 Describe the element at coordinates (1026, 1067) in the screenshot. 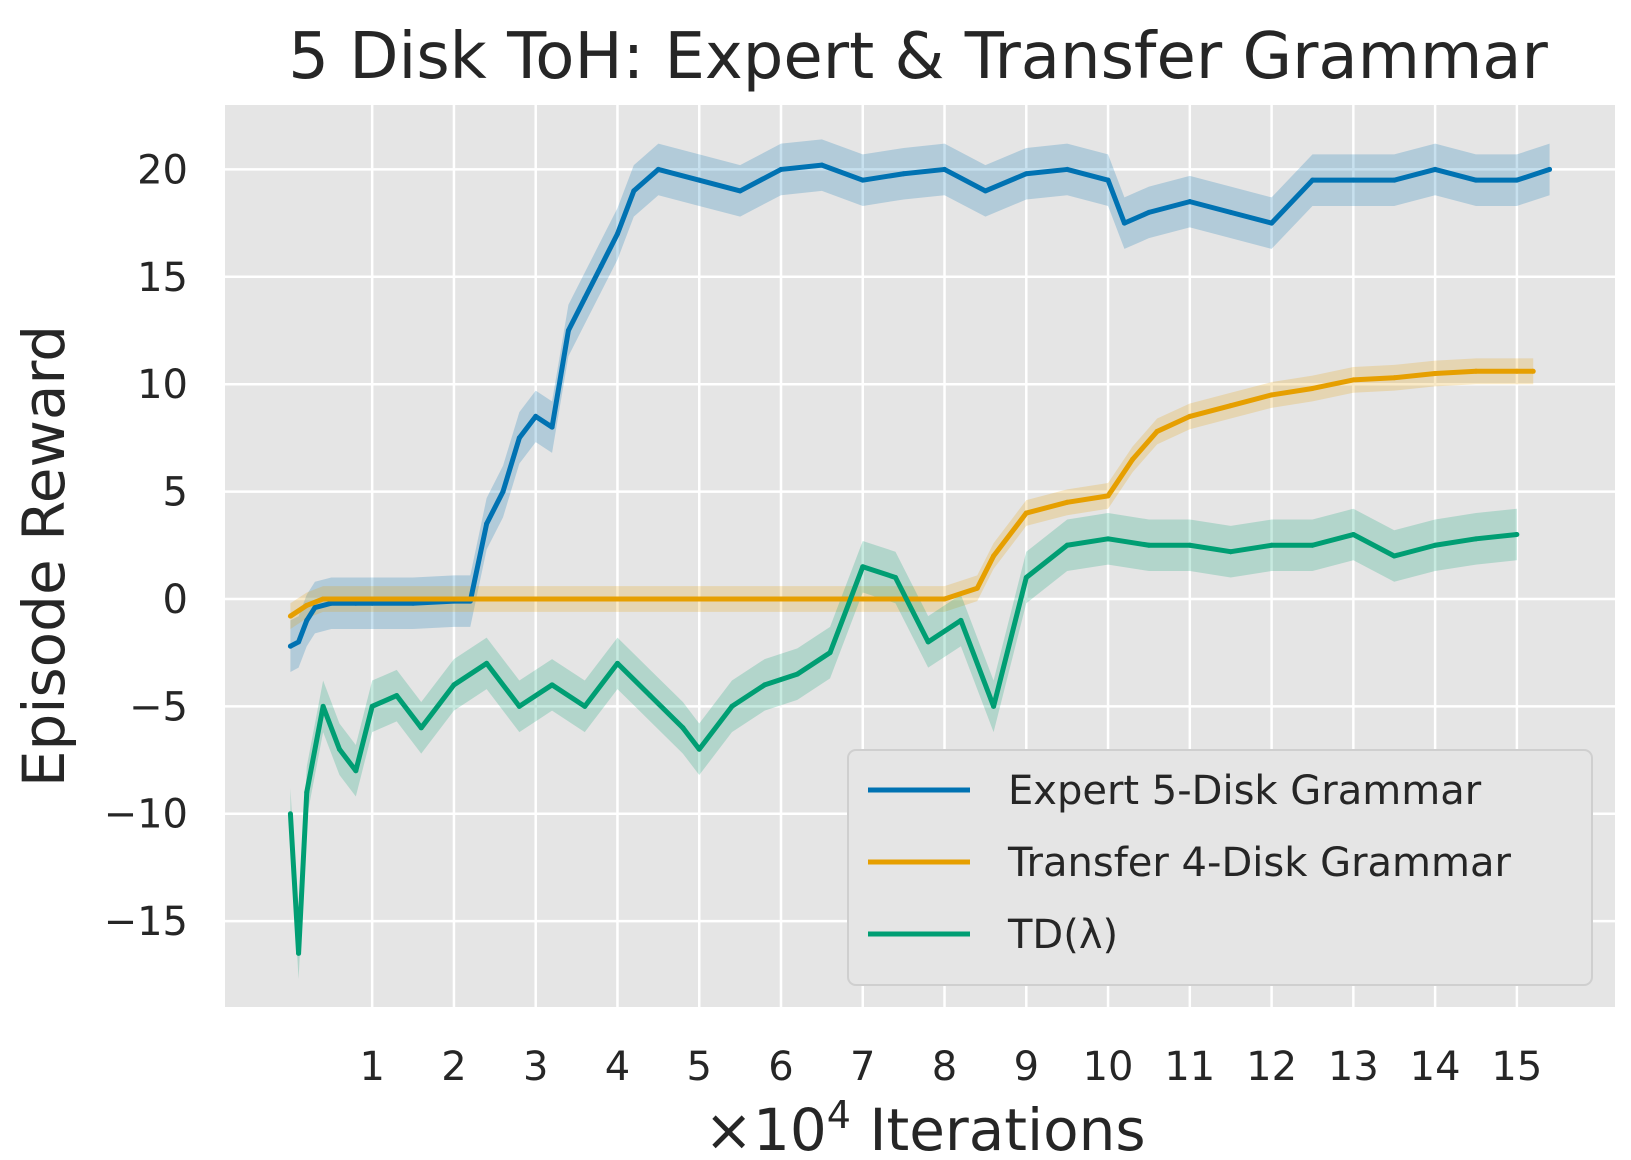

I see `x-tick-label: 9` at that location.